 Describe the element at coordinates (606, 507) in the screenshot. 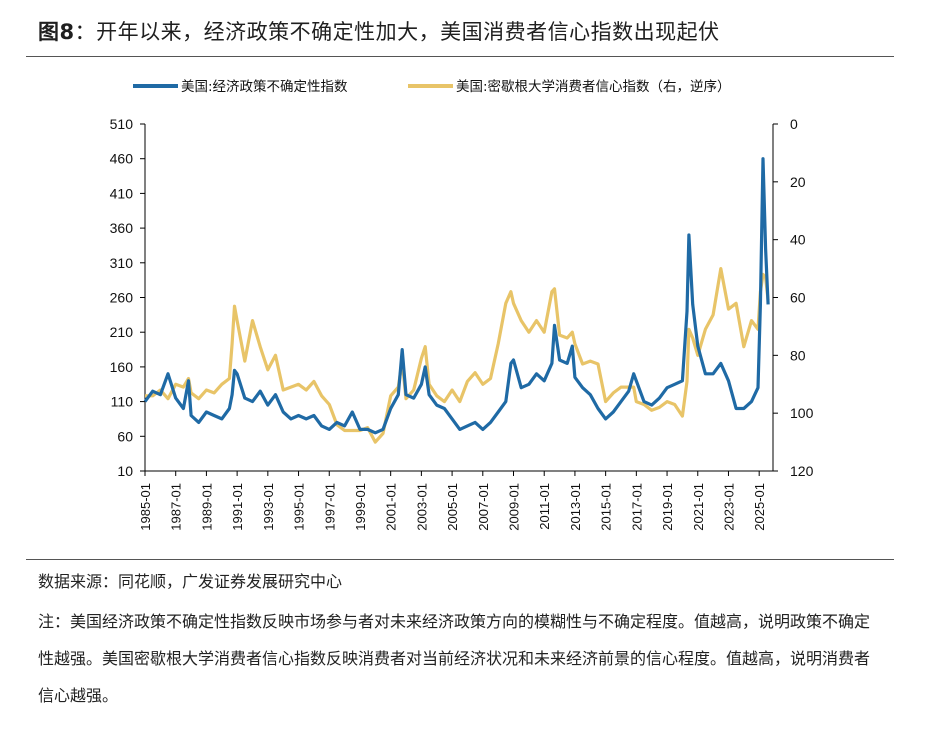

I see `x-tick-label: 2015-01` at that location.